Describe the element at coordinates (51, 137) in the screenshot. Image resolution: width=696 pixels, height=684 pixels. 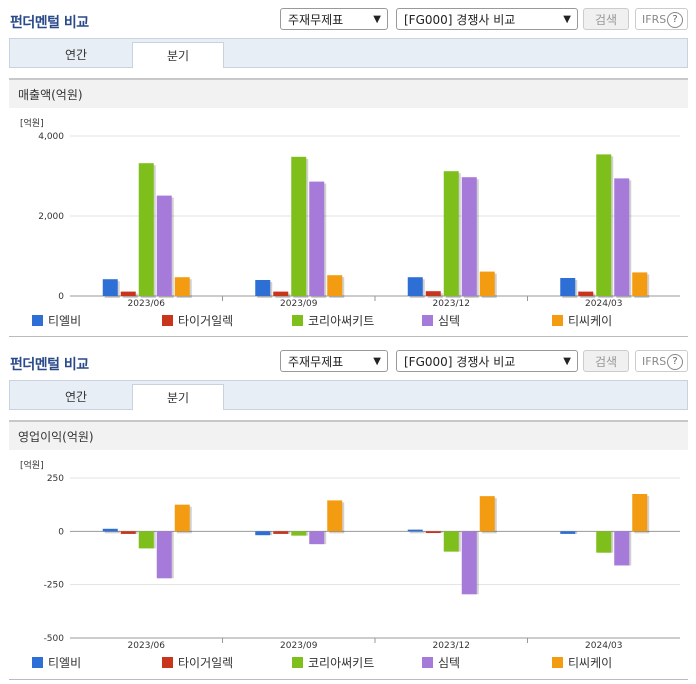
I see `y-tick-label: 4,000` at that location.